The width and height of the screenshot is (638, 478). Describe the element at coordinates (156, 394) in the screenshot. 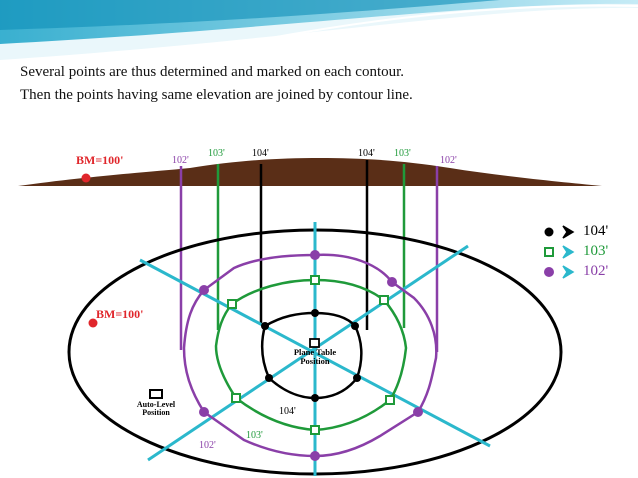

I see `auto-level-icon` at that location.